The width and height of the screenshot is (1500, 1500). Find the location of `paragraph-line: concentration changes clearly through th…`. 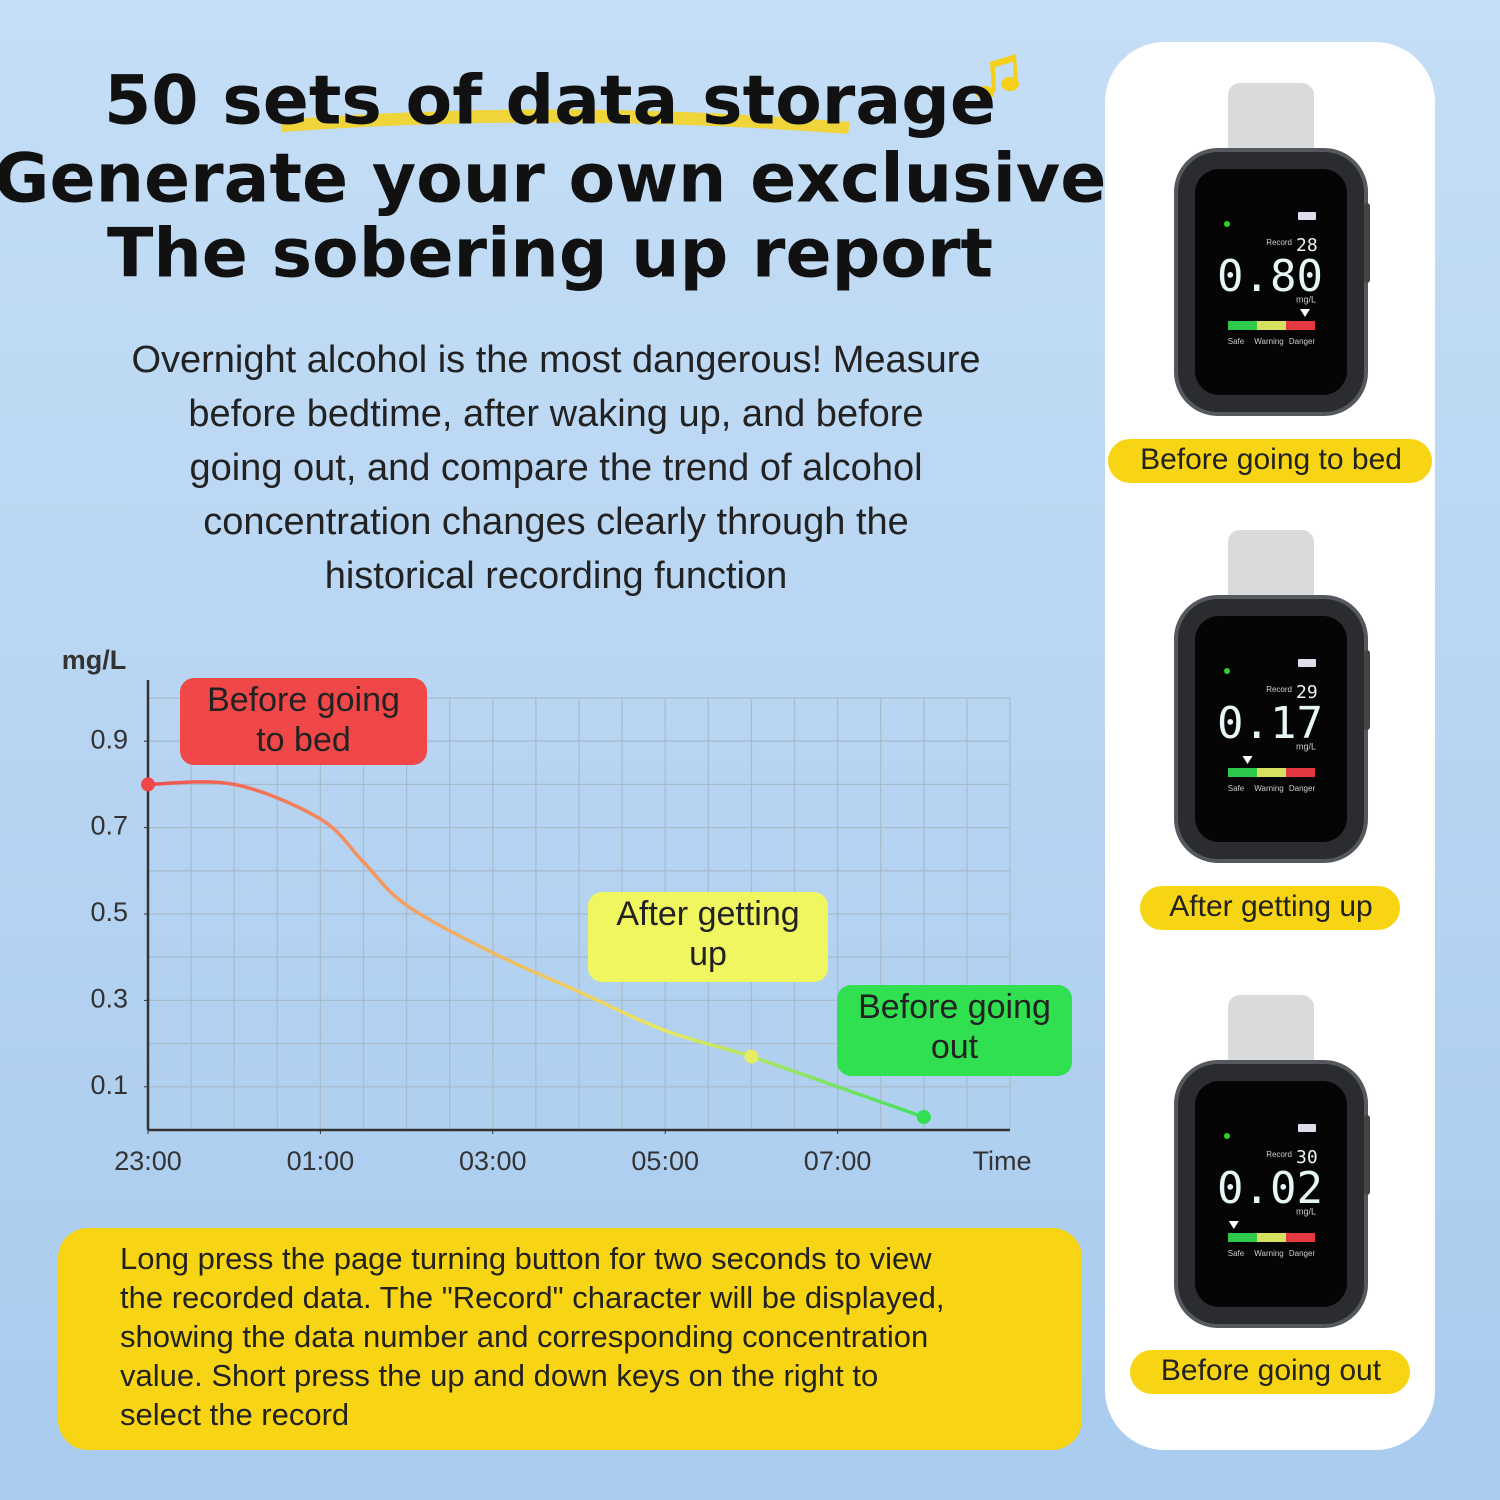

paragraph-line: concentration changes clearly through th… is located at coordinates (556, 522).